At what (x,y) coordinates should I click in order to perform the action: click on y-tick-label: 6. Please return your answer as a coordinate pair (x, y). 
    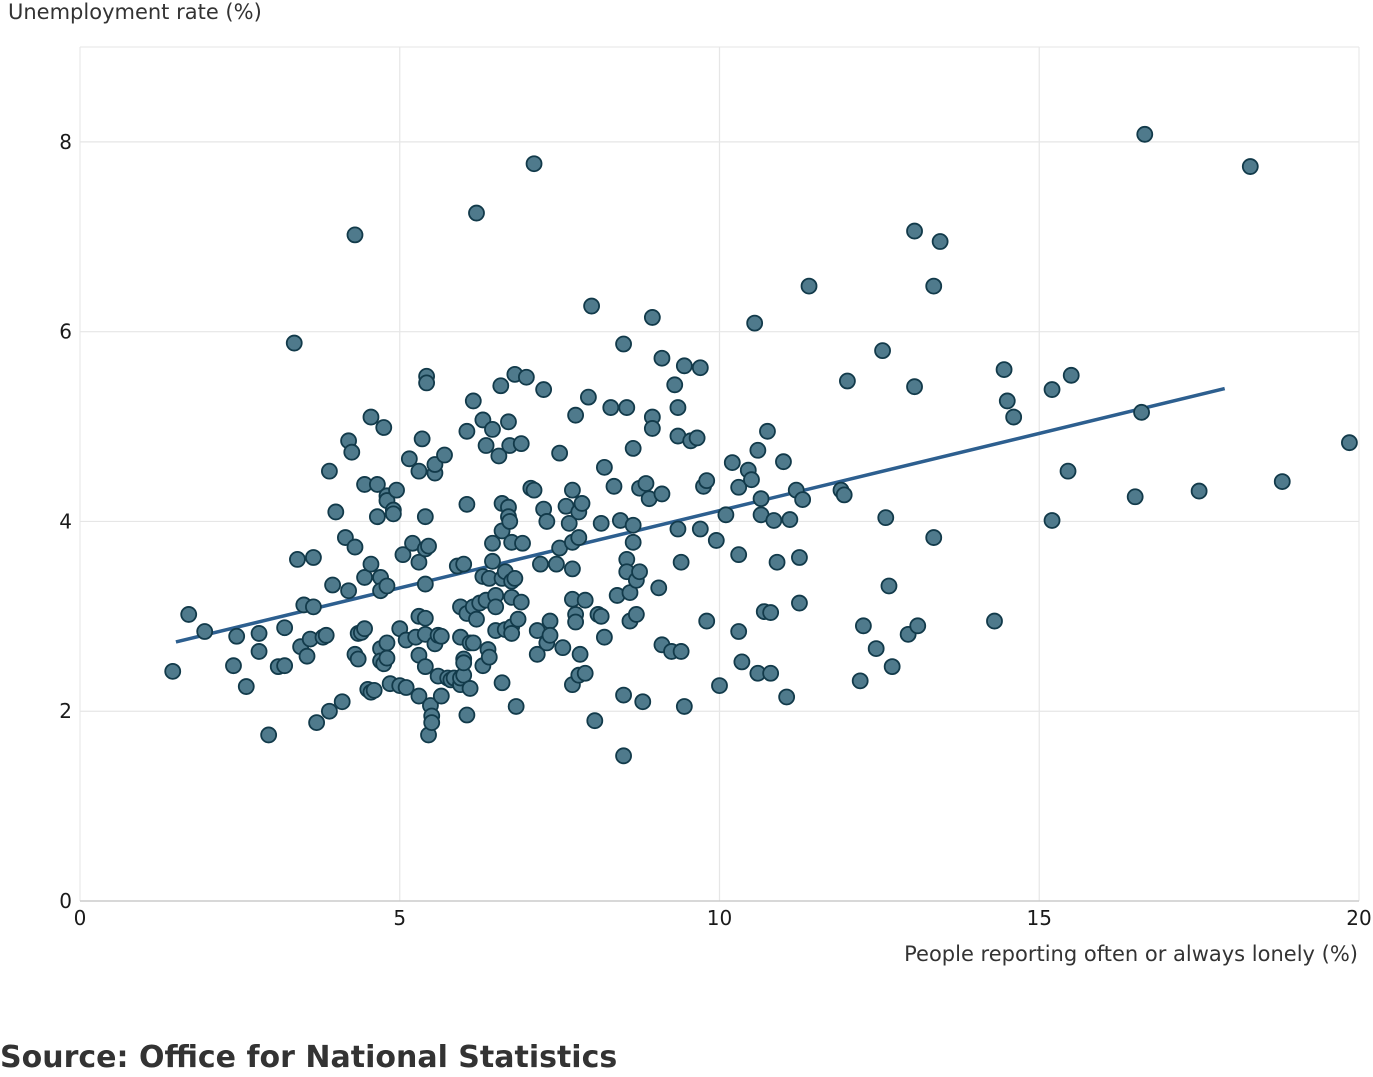
    Looking at the image, I should click on (65, 332).